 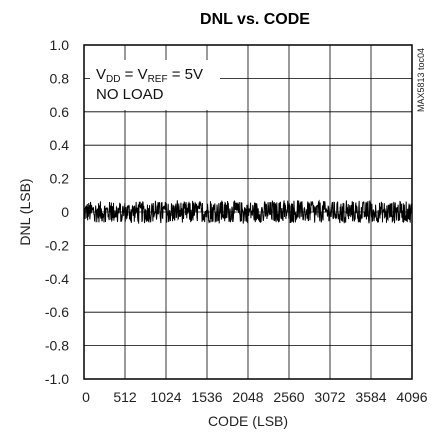 I want to click on x-tick-label: 2048, so click(x=247, y=397).